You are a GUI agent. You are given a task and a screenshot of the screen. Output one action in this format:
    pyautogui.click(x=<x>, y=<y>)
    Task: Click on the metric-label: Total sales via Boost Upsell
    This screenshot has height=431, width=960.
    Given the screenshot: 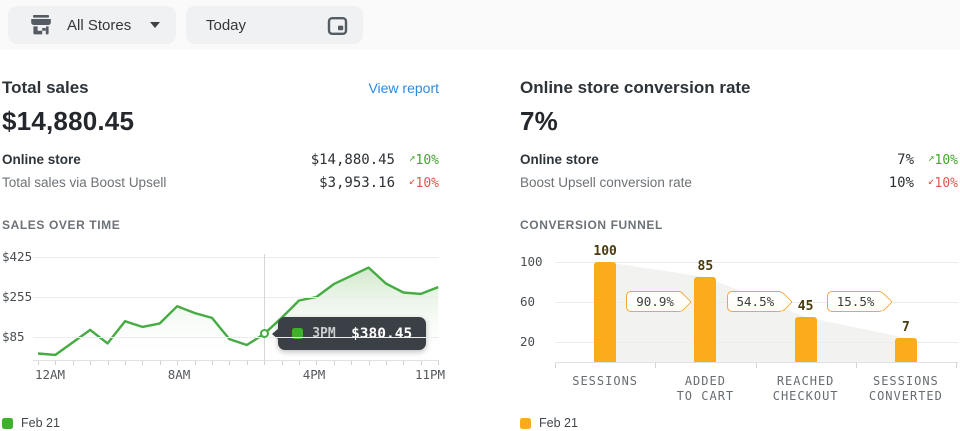 What is the action you would take?
    pyautogui.click(x=84, y=182)
    